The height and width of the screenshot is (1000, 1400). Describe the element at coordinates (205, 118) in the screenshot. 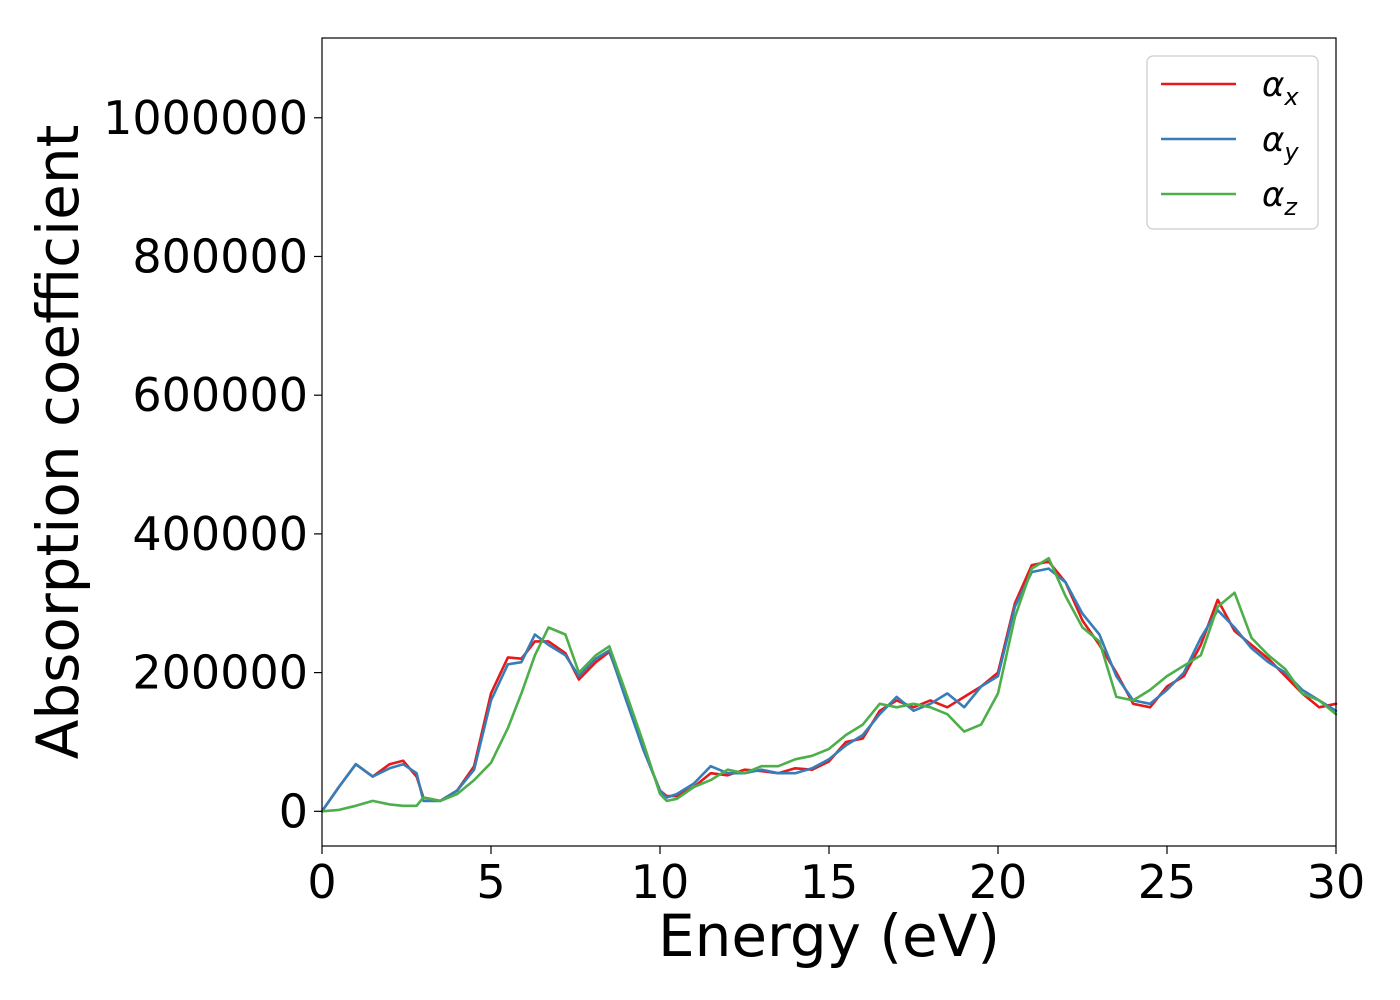

I see `y-tick-label: 1000000` at that location.